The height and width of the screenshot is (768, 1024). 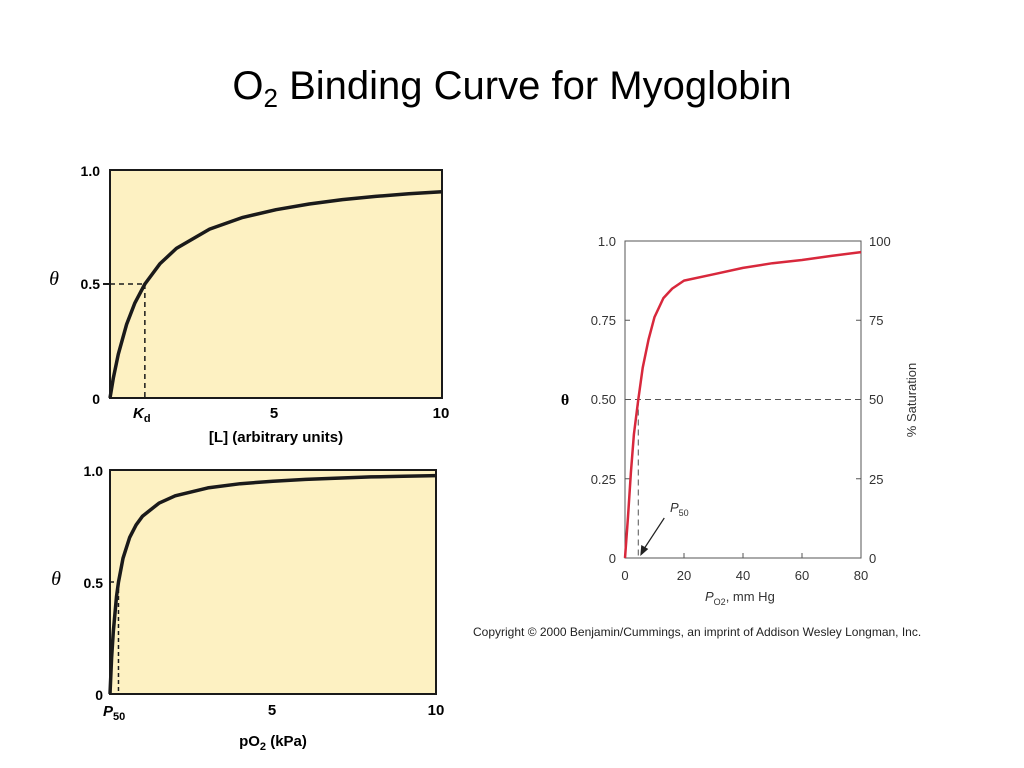 I want to click on p50-arrowhead, so click(x=644, y=550).